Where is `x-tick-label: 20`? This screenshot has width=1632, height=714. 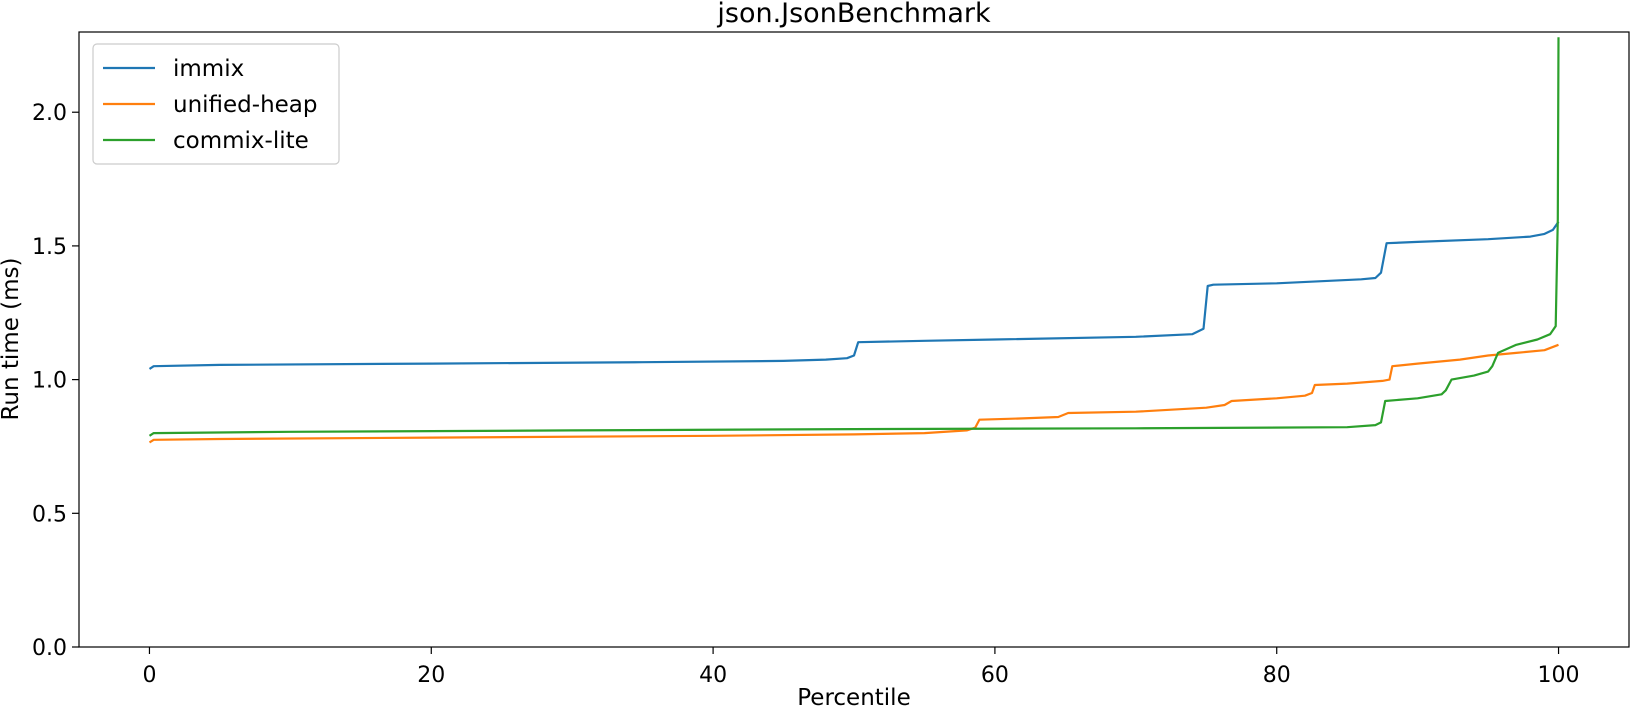 x-tick-label: 20 is located at coordinates (431, 675).